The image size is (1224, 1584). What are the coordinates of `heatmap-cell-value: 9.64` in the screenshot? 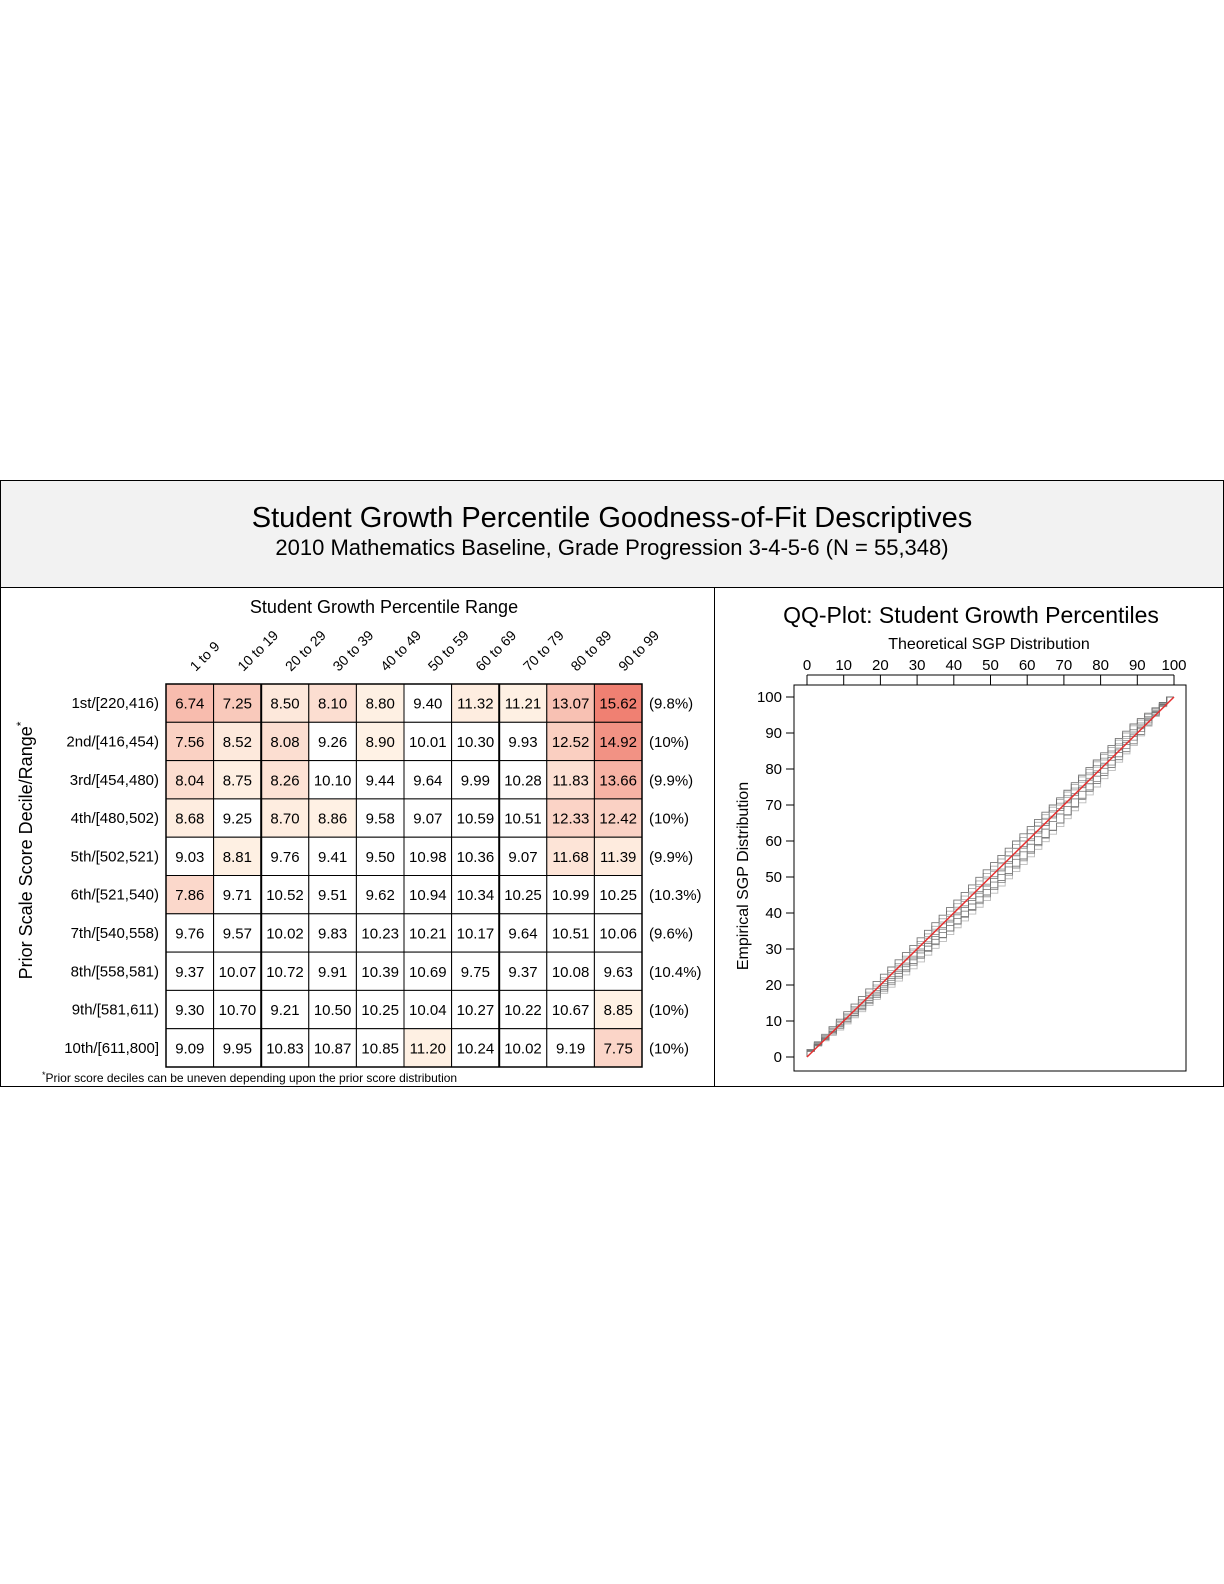 It's located at (522, 933).